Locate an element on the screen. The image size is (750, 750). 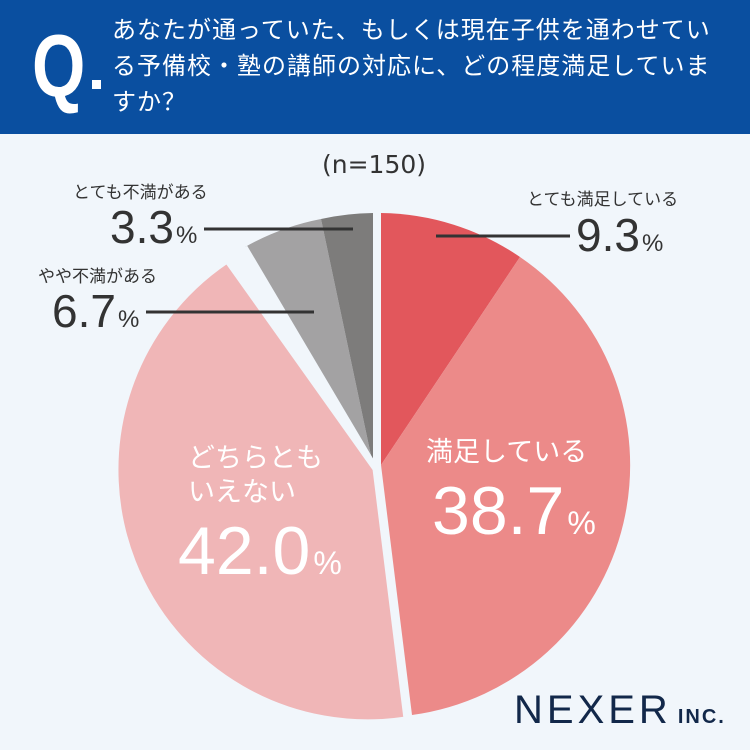
label-neutral-line2: いえない is located at coordinates (242, 492).